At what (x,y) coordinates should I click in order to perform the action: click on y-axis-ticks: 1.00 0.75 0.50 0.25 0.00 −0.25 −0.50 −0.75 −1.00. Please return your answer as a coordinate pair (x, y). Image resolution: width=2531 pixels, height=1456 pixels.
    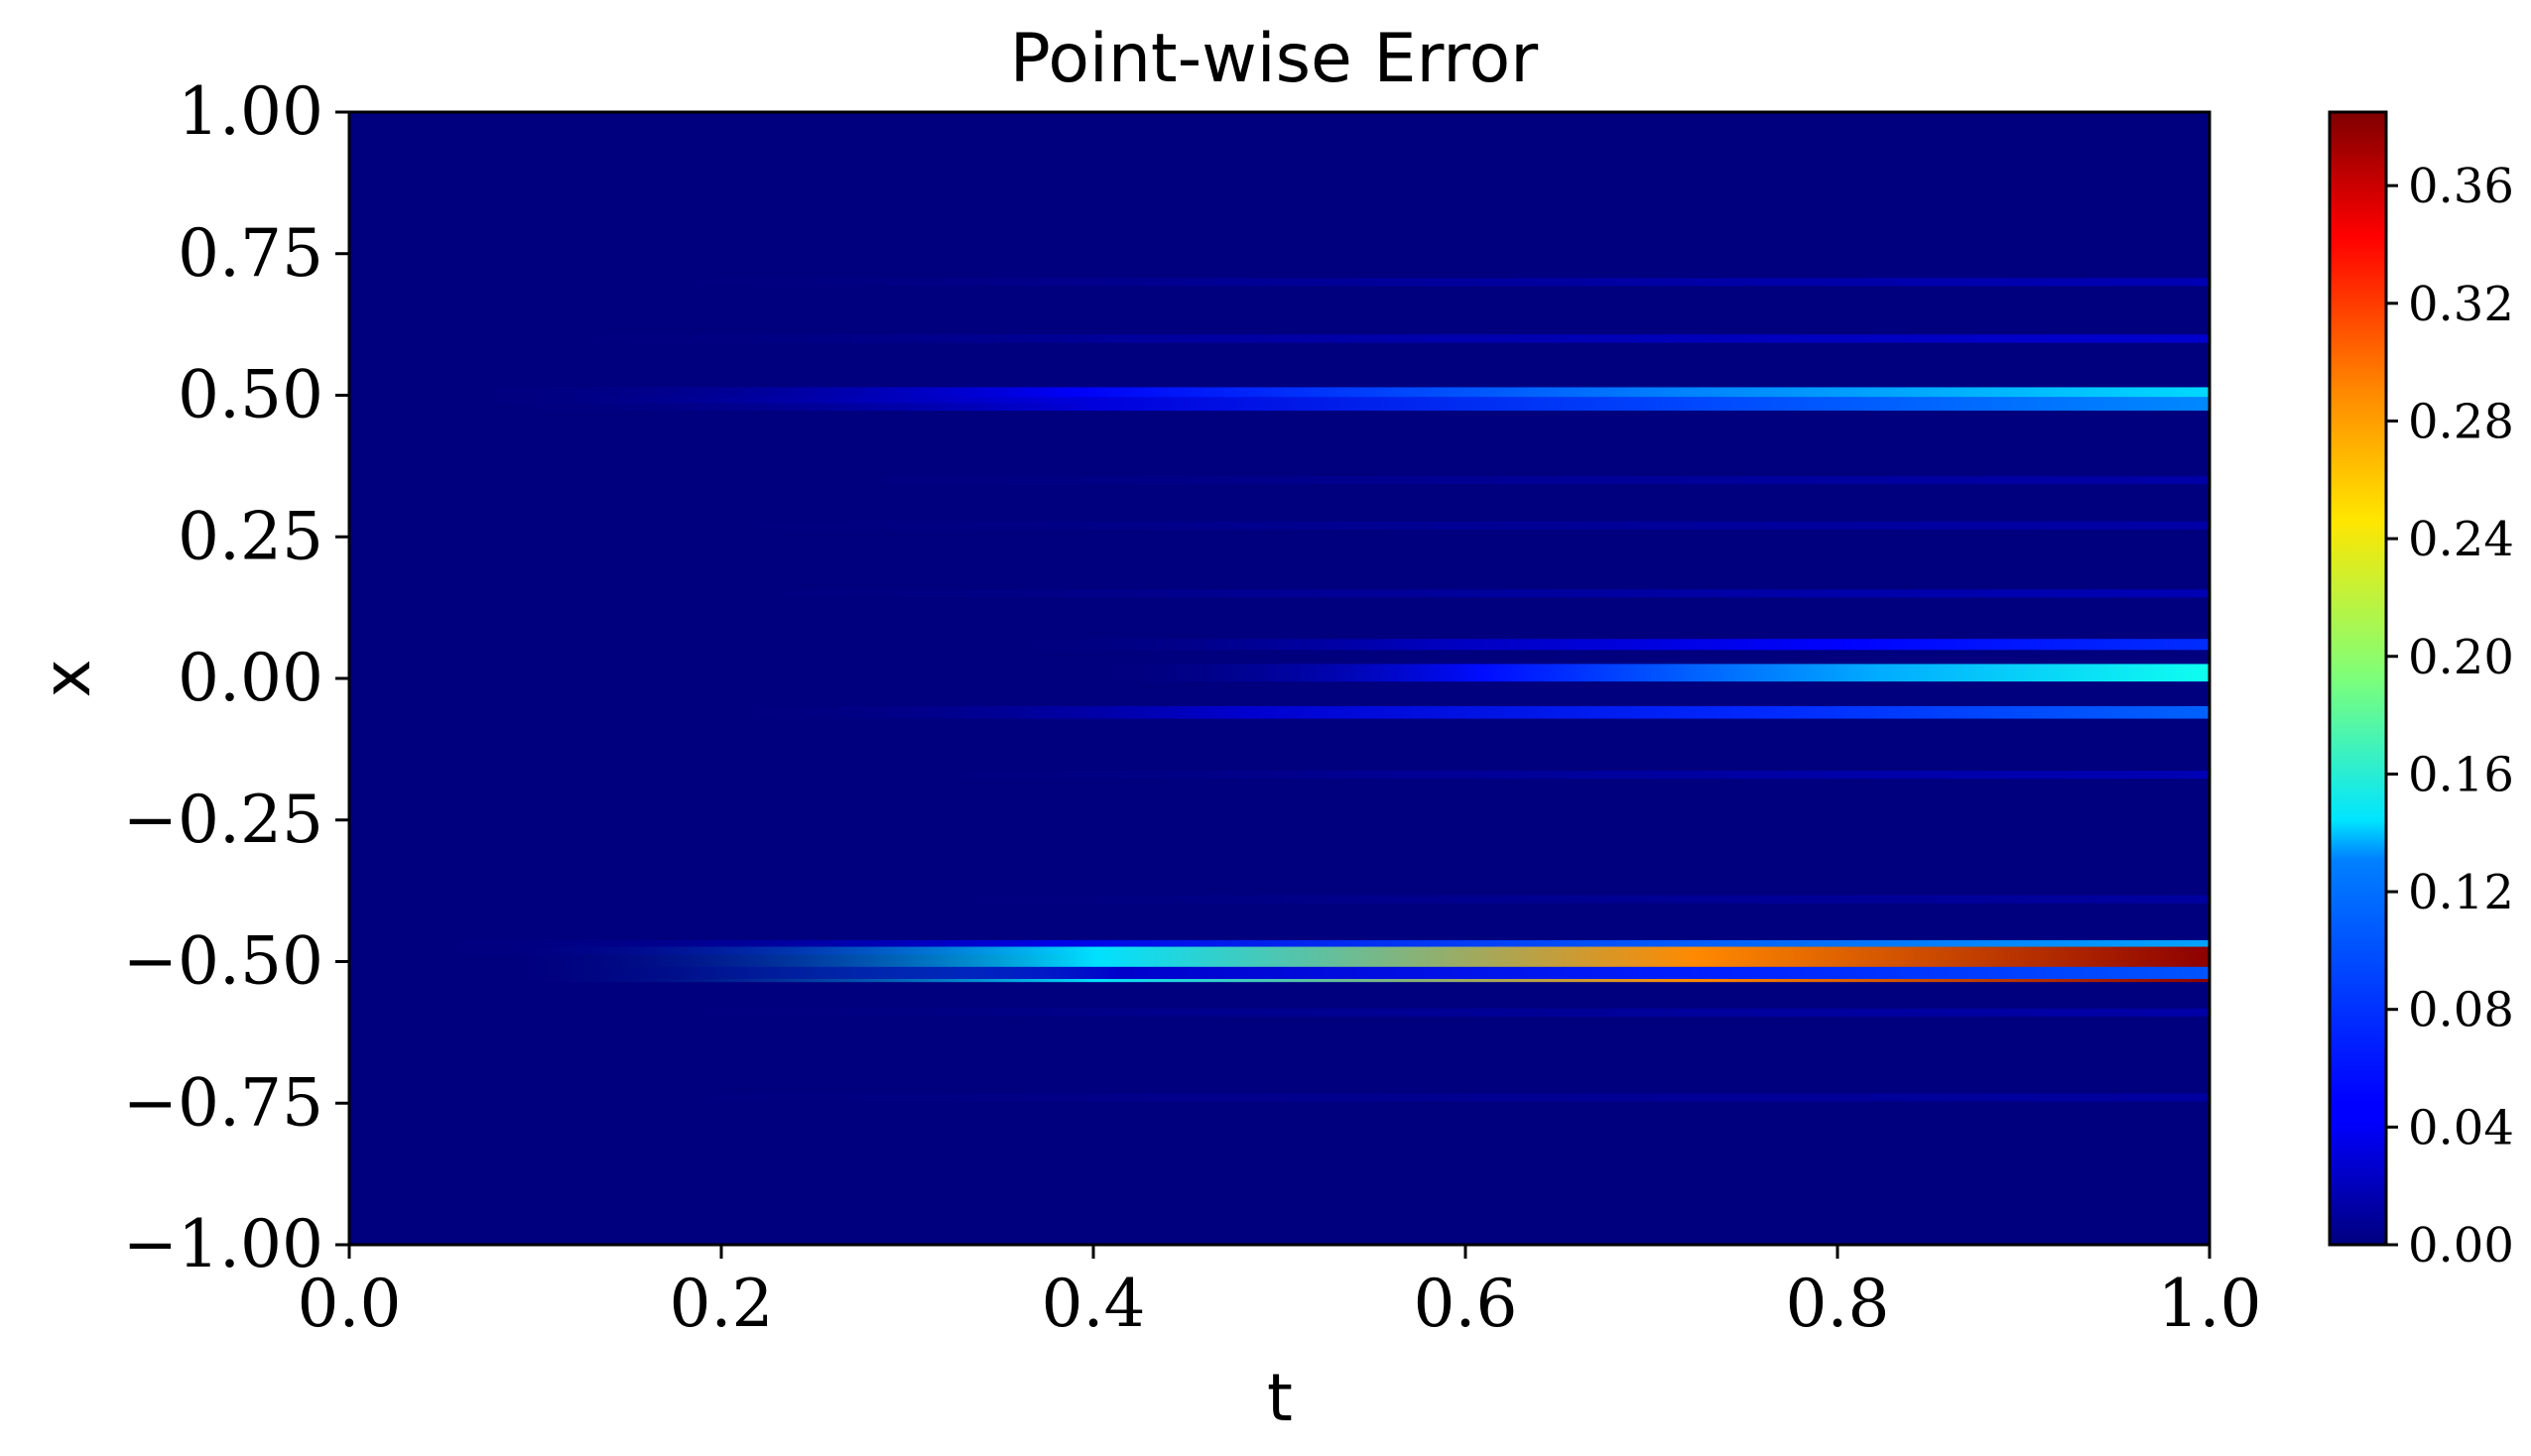
    Looking at the image, I should click on (236, 677).